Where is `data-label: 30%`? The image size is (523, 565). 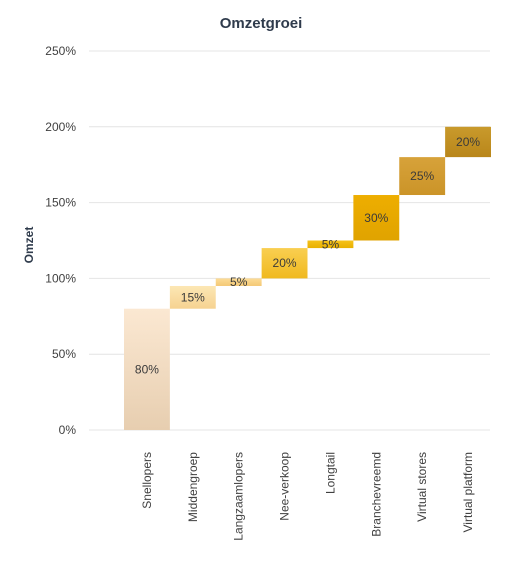 data-label: 30% is located at coordinates (376, 218).